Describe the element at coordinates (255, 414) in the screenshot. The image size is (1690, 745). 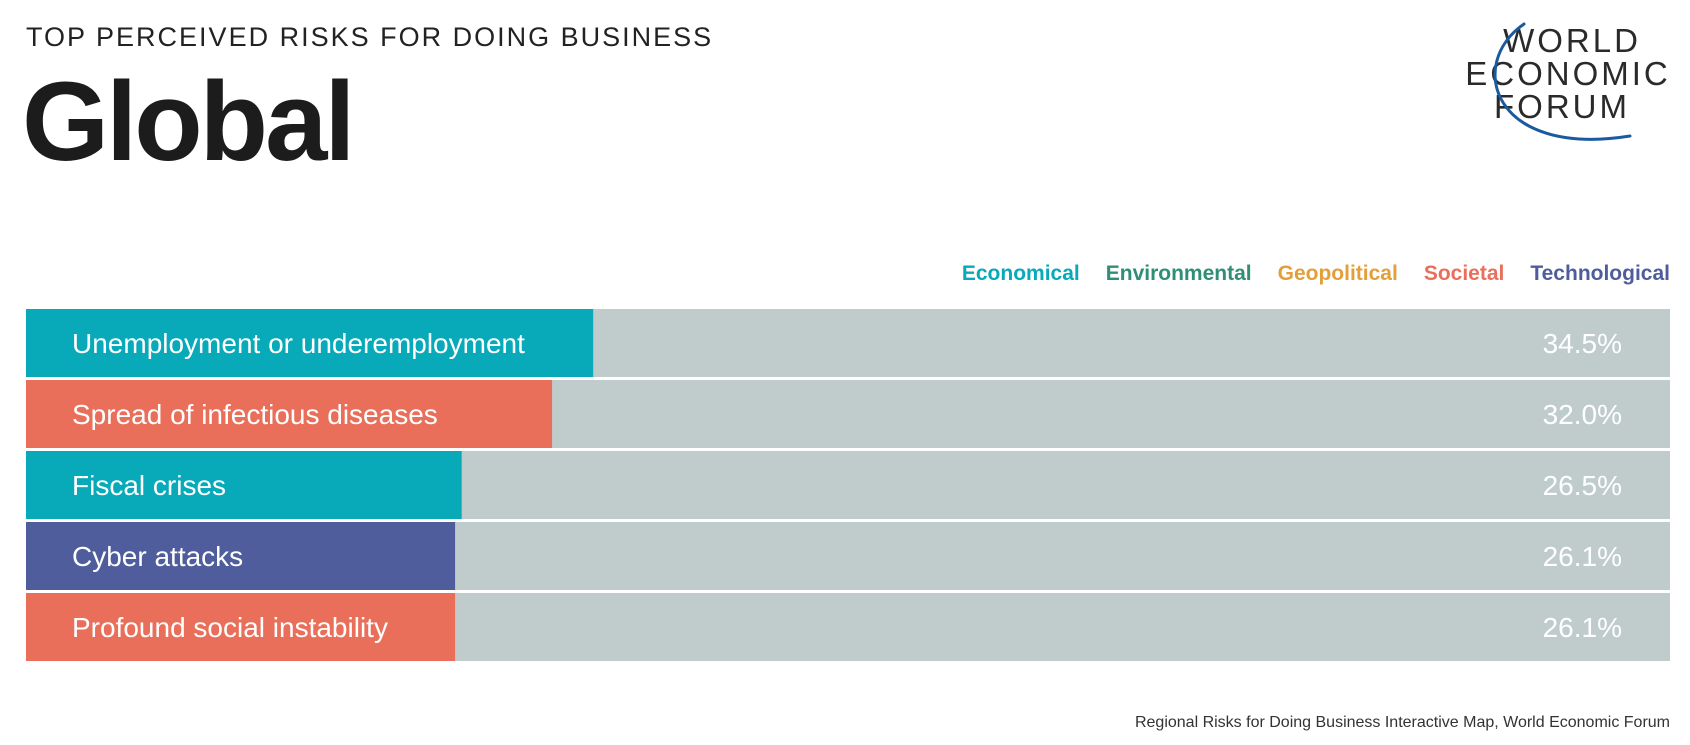
I see `bar-category-label: Spread of infectious diseases` at that location.